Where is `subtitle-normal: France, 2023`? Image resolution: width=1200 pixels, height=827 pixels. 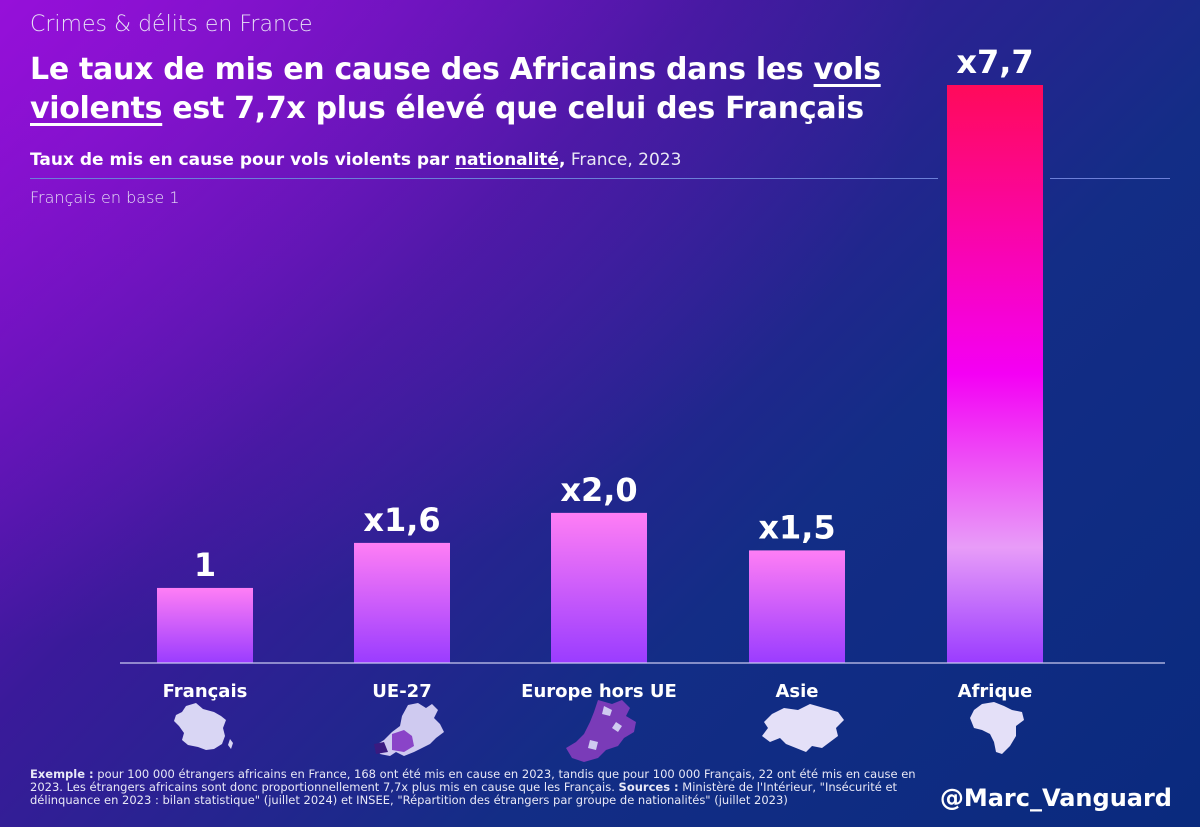 subtitle-normal: France, 2023 is located at coordinates (623, 160).